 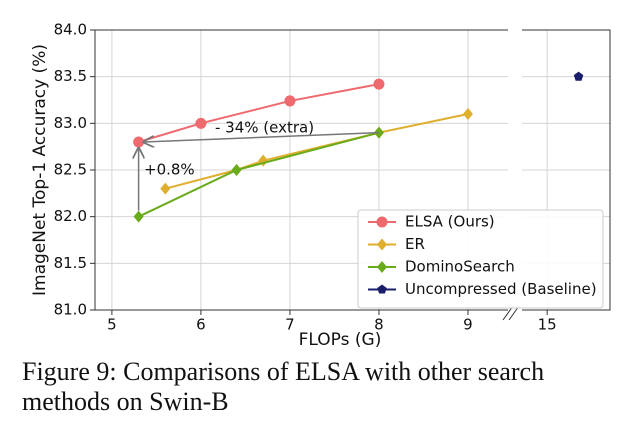 I want to click on x-tick-label: 8, so click(x=379, y=325).